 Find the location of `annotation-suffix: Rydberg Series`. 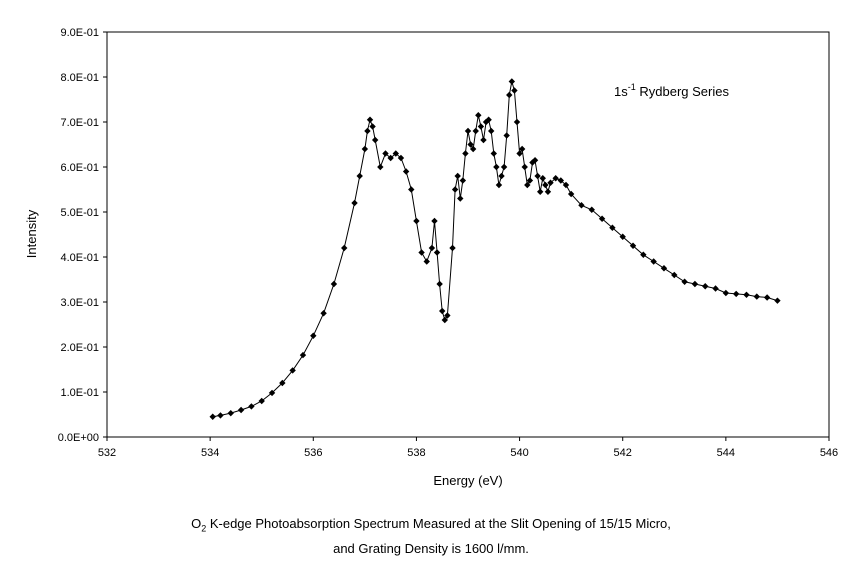

annotation-suffix: Rydberg Series is located at coordinates (683, 91).